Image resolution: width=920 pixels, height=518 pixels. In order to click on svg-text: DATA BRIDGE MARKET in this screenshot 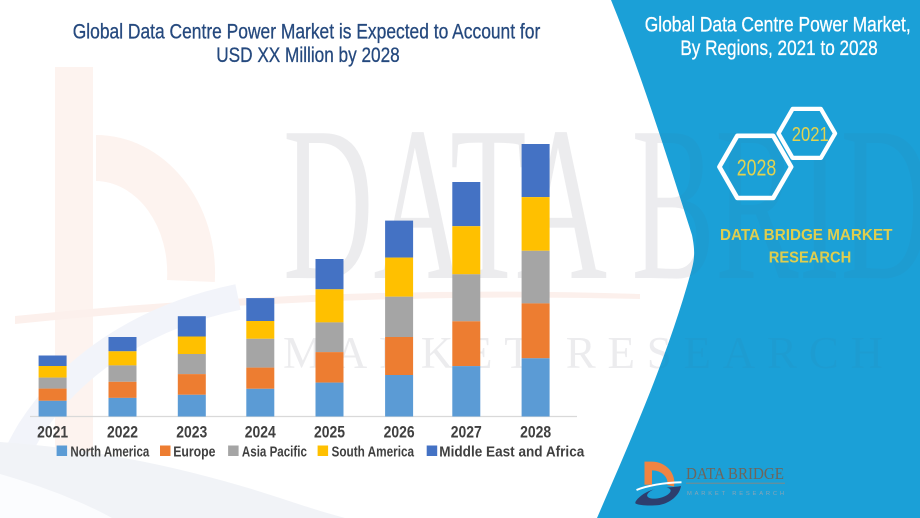, I will do `click(806, 235)`.